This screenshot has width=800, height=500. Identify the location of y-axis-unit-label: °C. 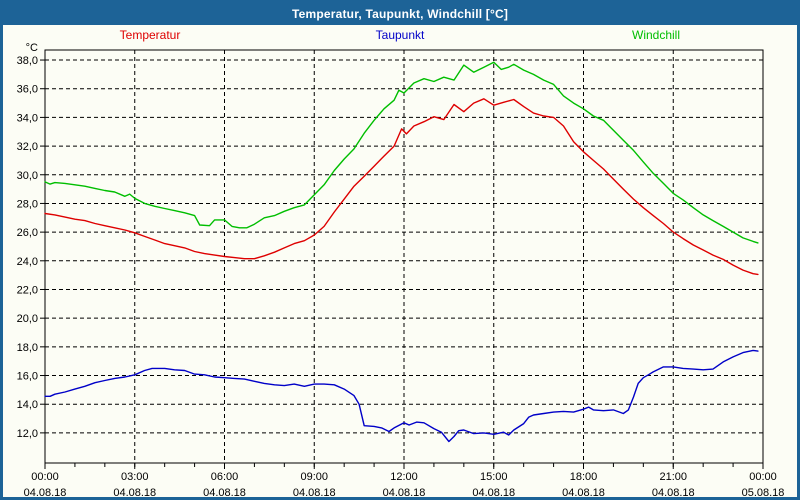
(32, 48).